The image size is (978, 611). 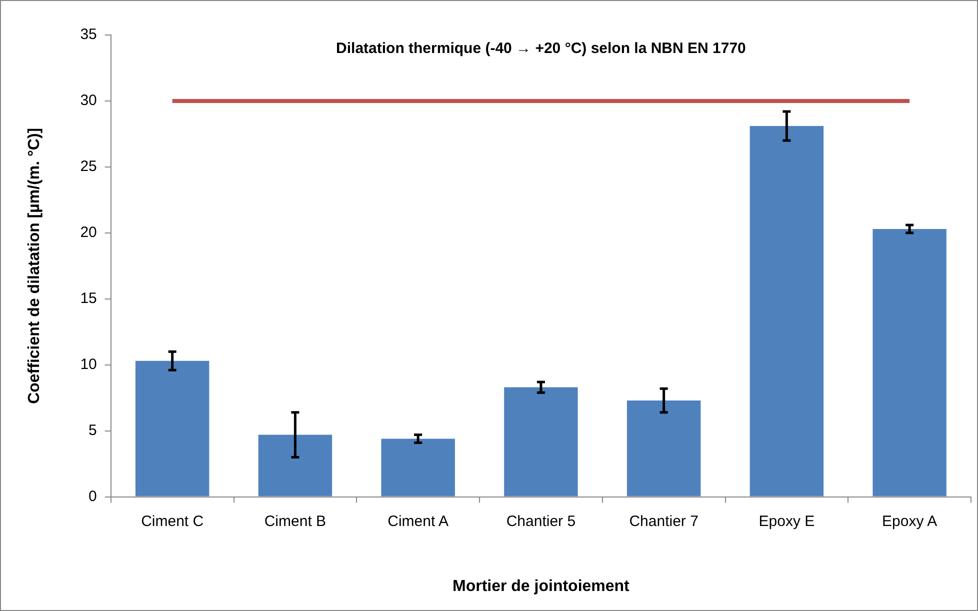 I want to click on y-tick-label: 15, so click(x=88, y=299).